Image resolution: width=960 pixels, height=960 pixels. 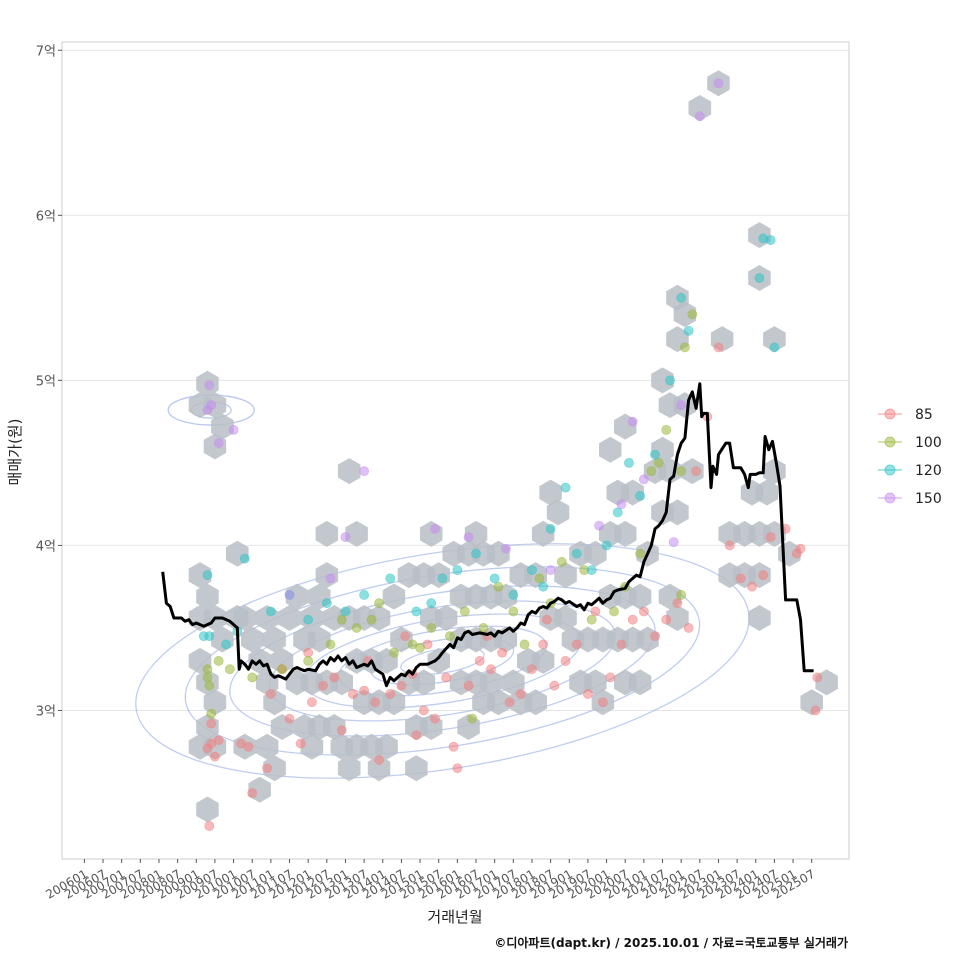 What do you see at coordinates (46, 381) in the screenshot?
I see `y-tick-label-2: 5억` at bounding box center [46, 381].